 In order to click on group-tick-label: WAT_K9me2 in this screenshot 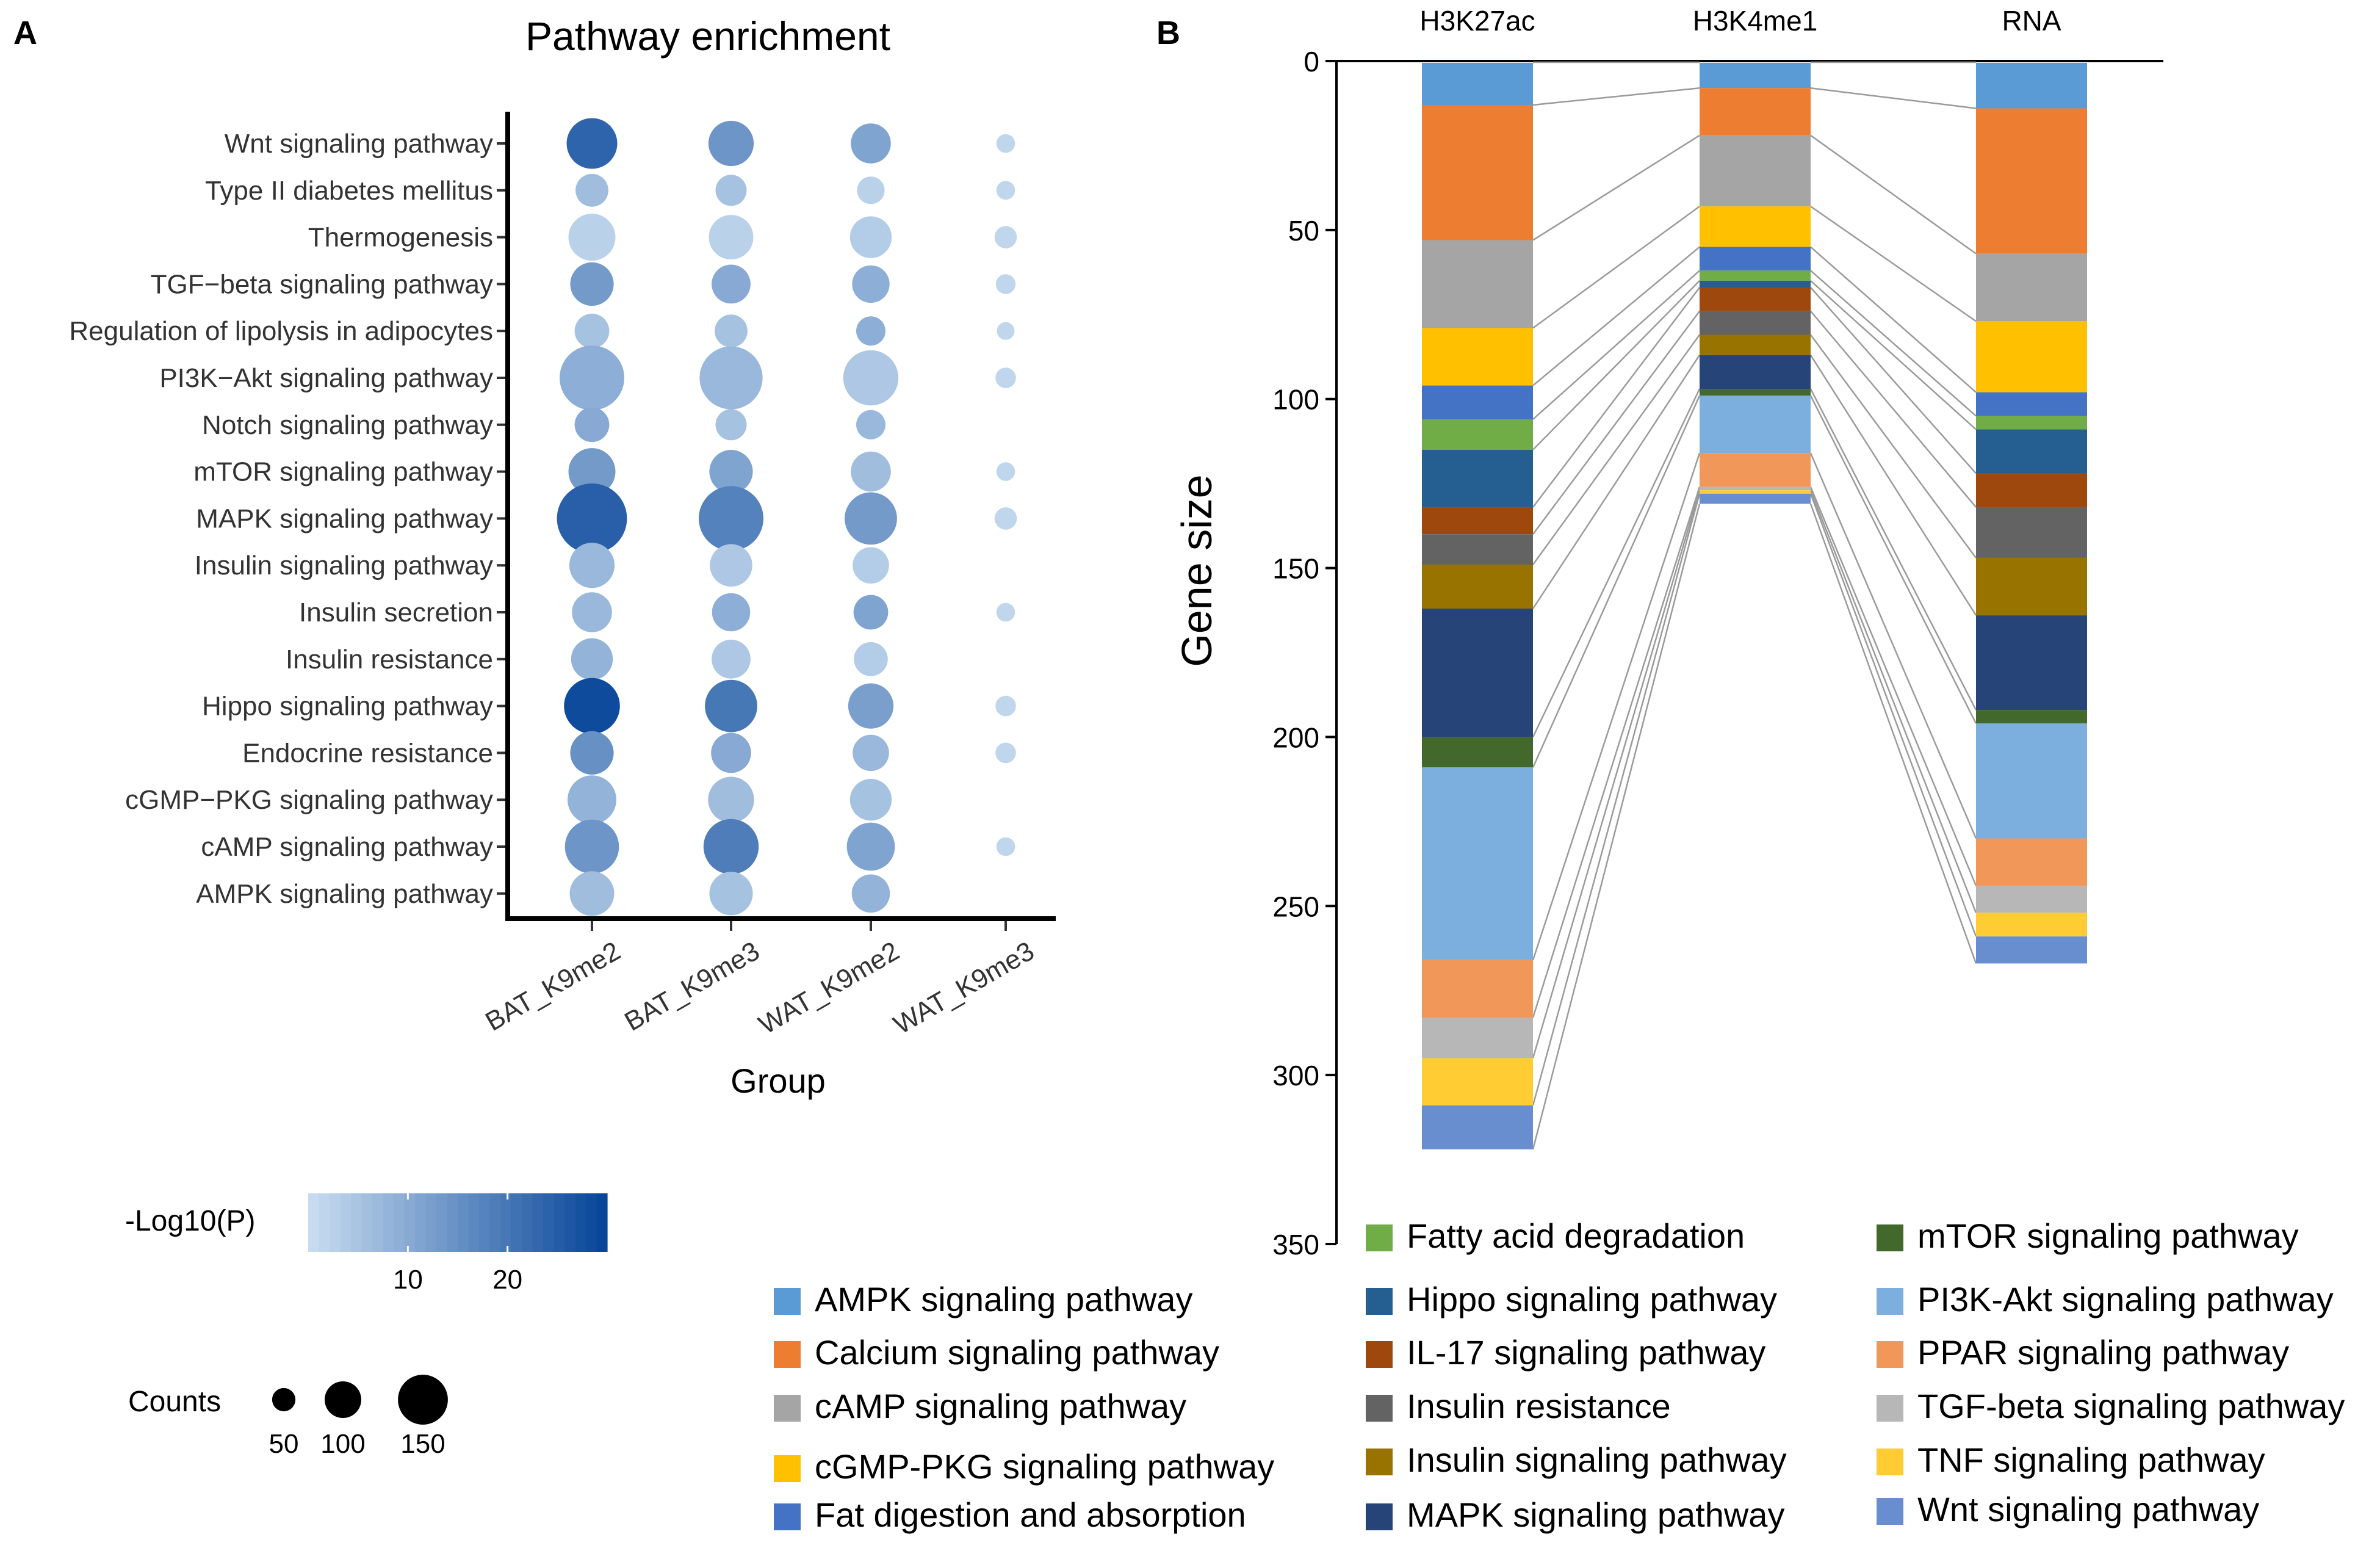, I will do `click(829, 988)`.